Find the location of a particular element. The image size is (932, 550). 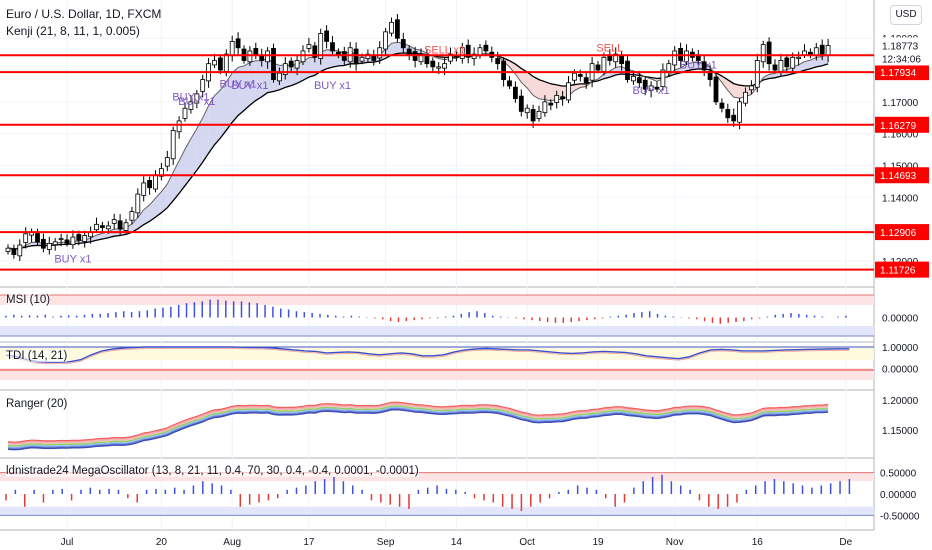

time-tick-label: De is located at coordinates (845, 542).